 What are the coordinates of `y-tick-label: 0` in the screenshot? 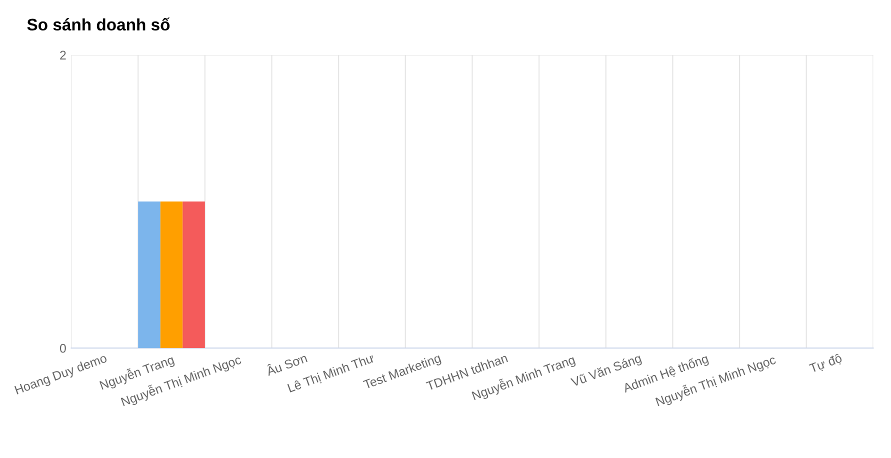 It's located at (63, 348).